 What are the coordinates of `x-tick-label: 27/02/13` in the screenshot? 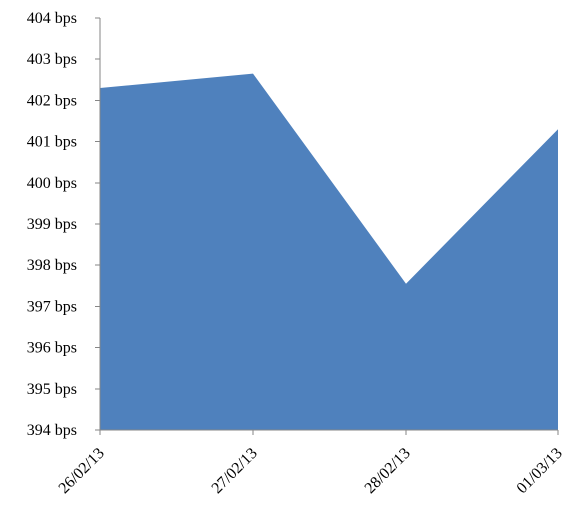 It's located at (235, 471).